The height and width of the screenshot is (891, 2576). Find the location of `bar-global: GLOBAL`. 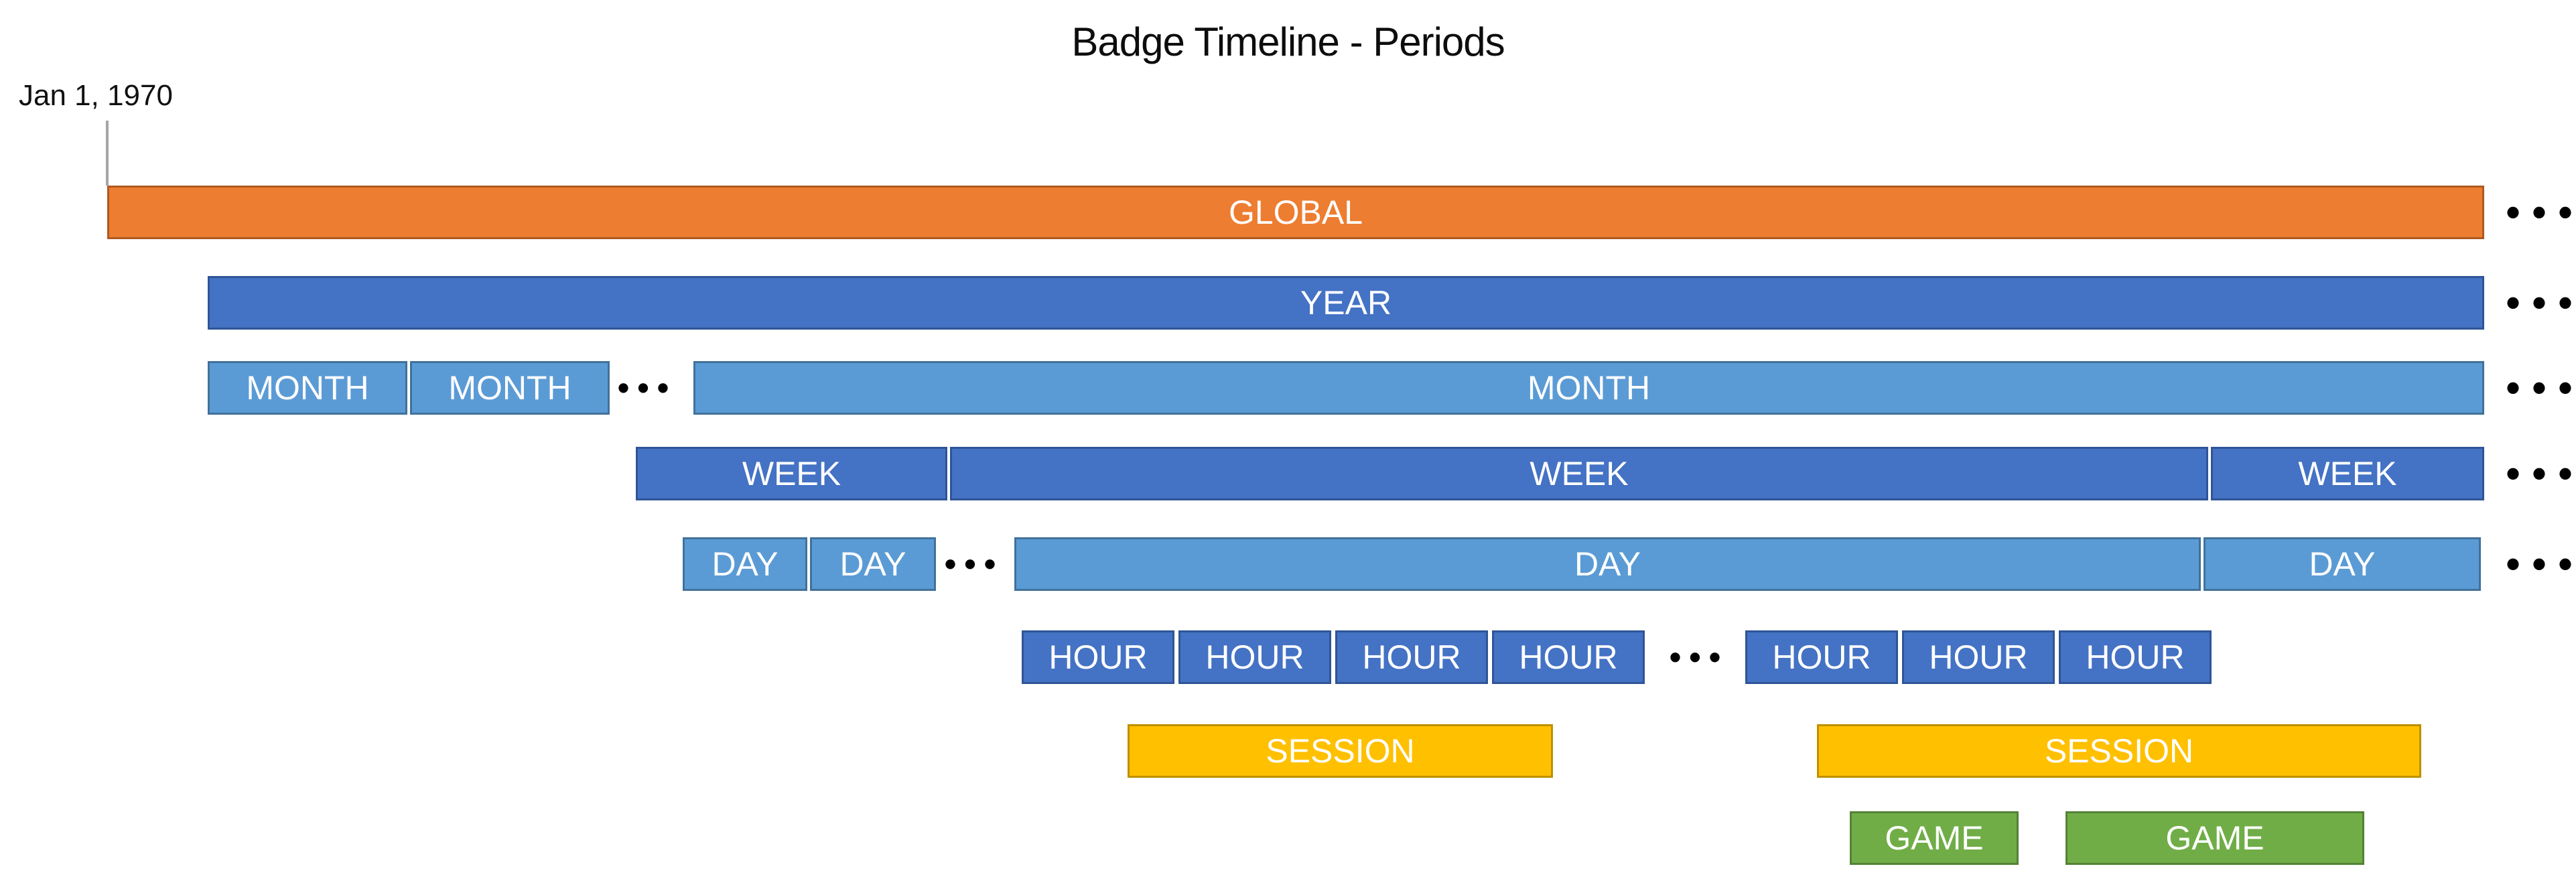

bar-global: GLOBAL is located at coordinates (1295, 212).